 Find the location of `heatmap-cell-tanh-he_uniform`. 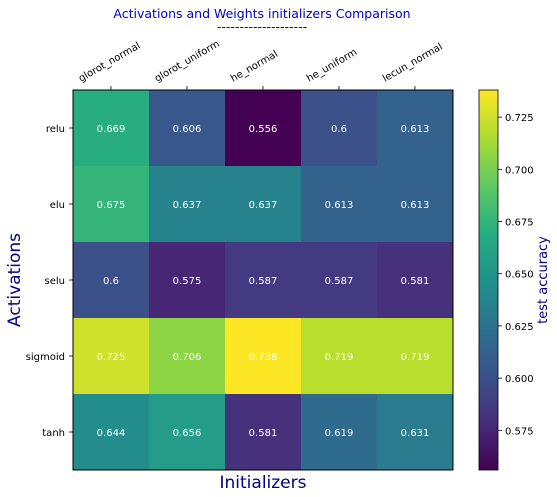

heatmap-cell-tanh-he_uniform is located at coordinates (339, 432).